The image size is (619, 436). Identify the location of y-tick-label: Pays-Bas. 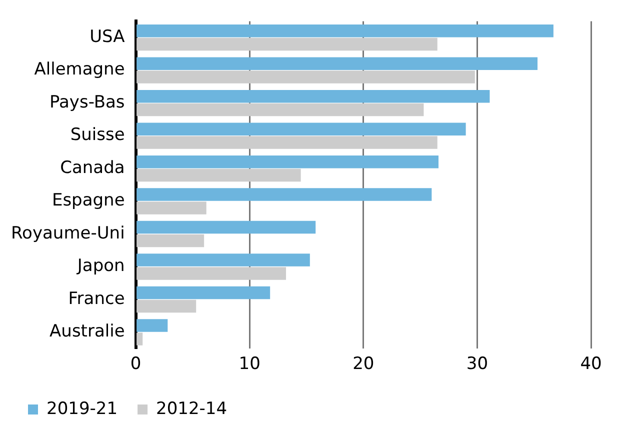
(87, 102).